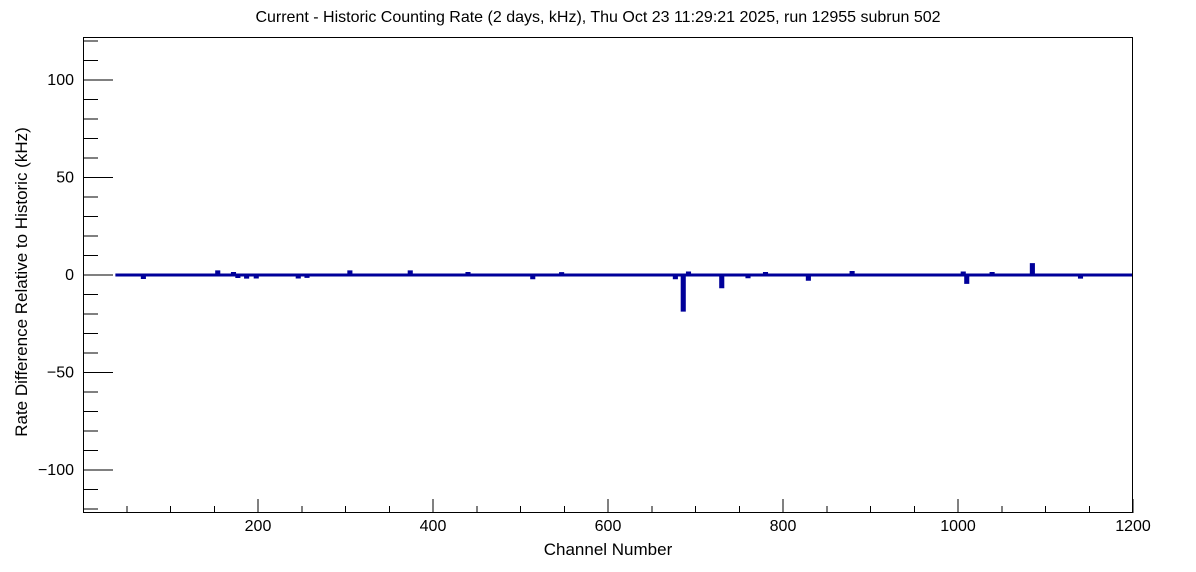 Image resolution: width=1196 pixels, height=572 pixels. Describe the element at coordinates (1133, 526) in the screenshot. I see `x-tick-label: 1200` at that location.